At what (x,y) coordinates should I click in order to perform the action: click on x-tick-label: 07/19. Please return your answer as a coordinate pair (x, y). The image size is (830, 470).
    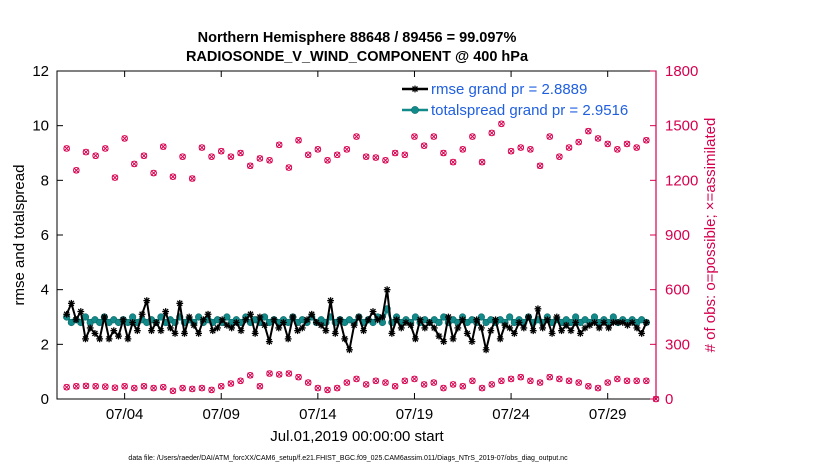
    Looking at the image, I should click on (415, 414).